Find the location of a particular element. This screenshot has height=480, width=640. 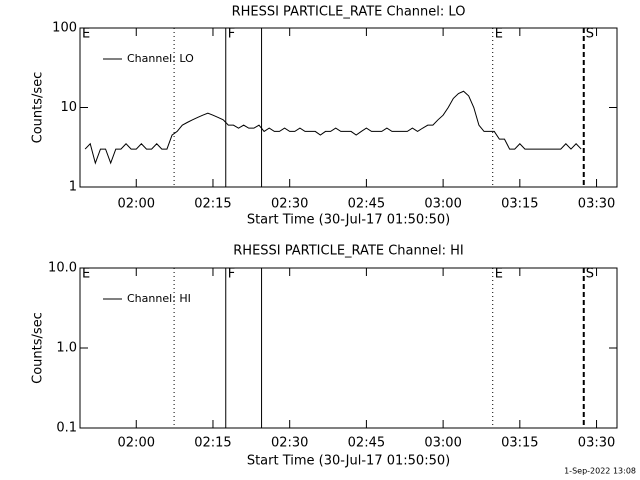

y-tick-label: 10.0 is located at coordinates (62, 268).